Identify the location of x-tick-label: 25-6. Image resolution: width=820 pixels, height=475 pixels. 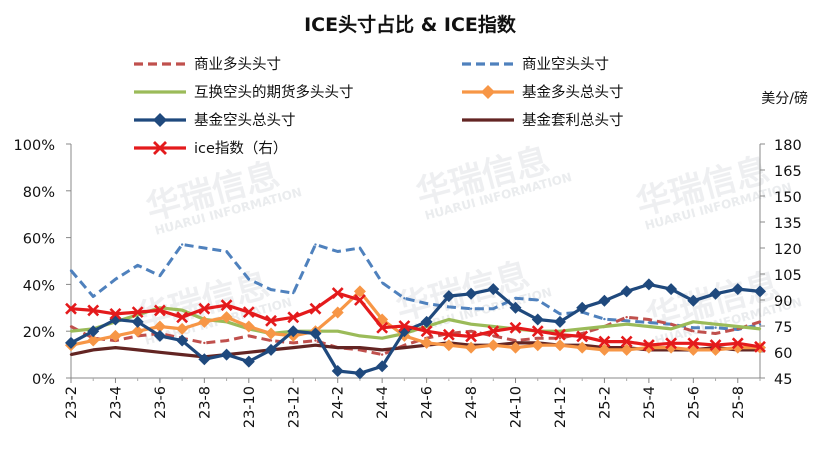
(694, 402).